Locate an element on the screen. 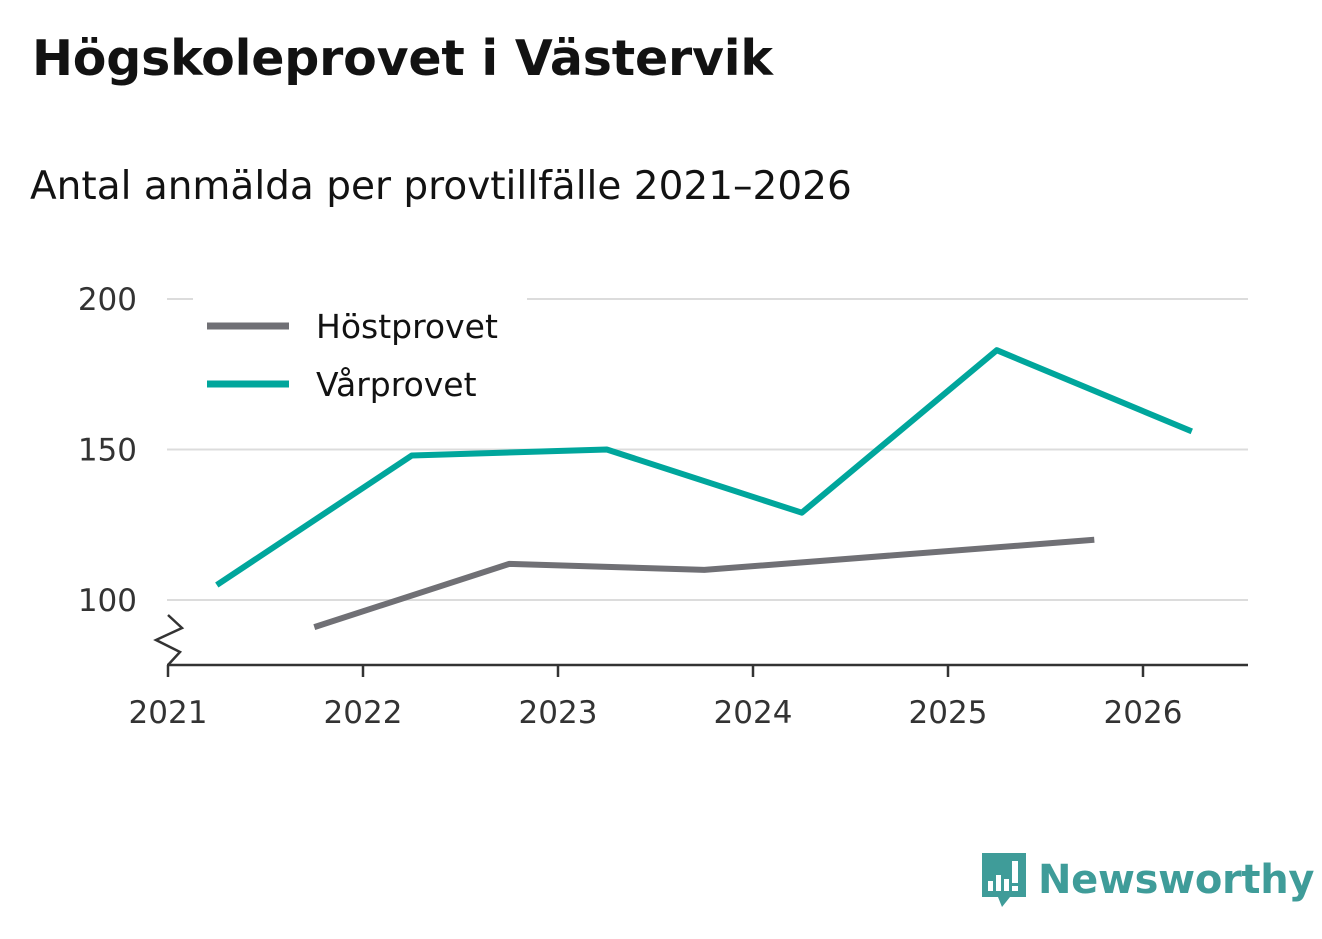 The image size is (1322, 939). newsworthy-logo: Newsworthy is located at coordinates (1147, 880).